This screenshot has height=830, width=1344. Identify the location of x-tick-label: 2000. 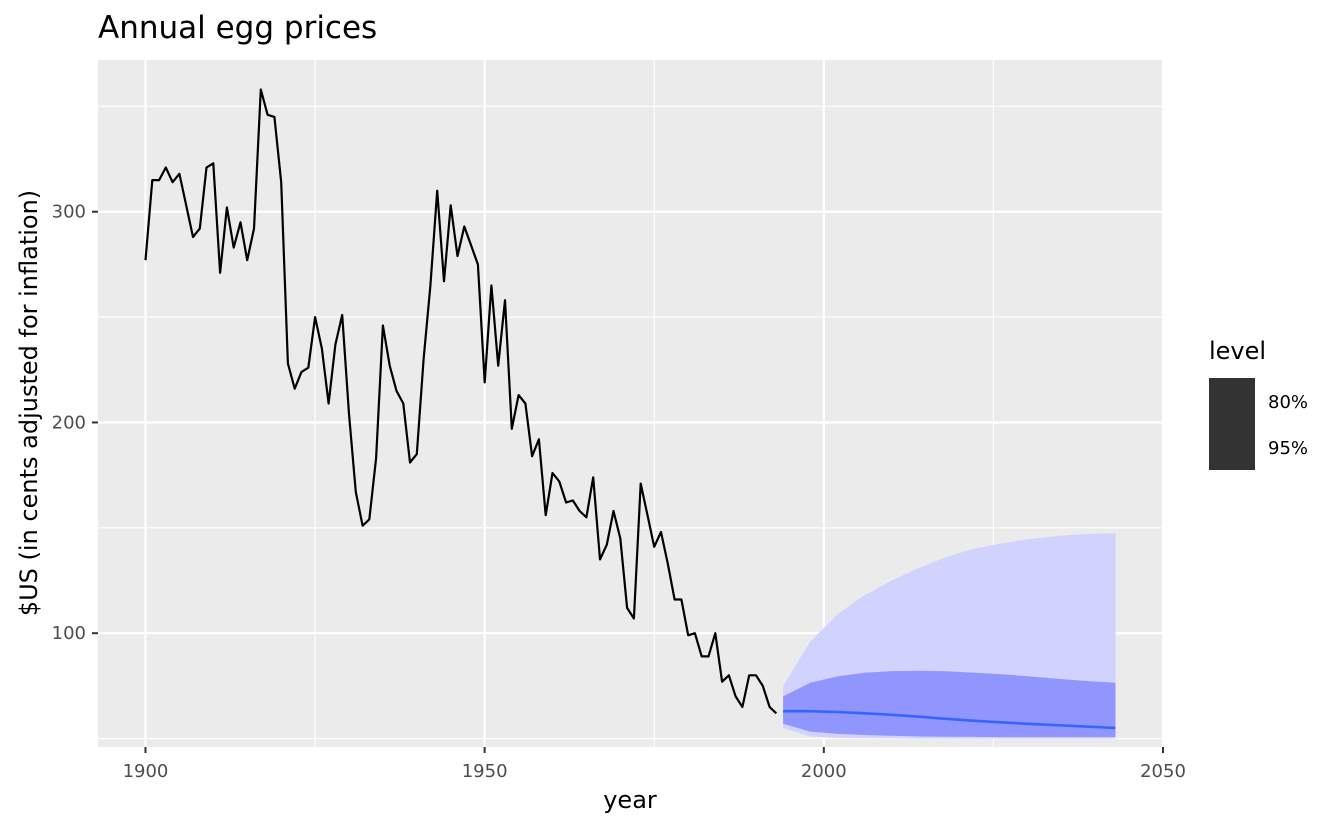
(824, 771).